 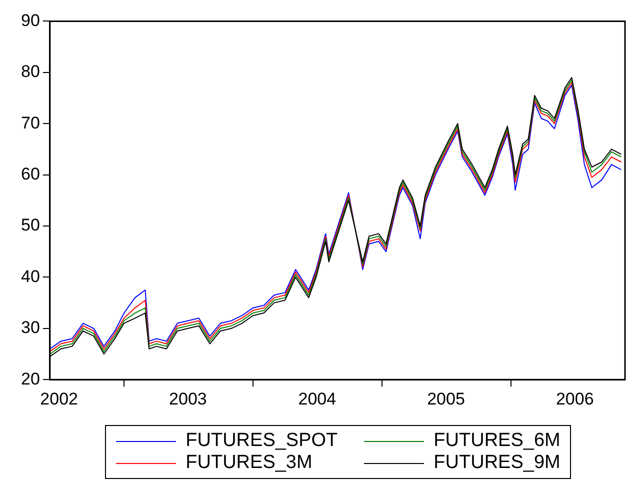 What do you see at coordinates (188, 398) in the screenshot?
I see `x-tick-label: 2003` at bounding box center [188, 398].